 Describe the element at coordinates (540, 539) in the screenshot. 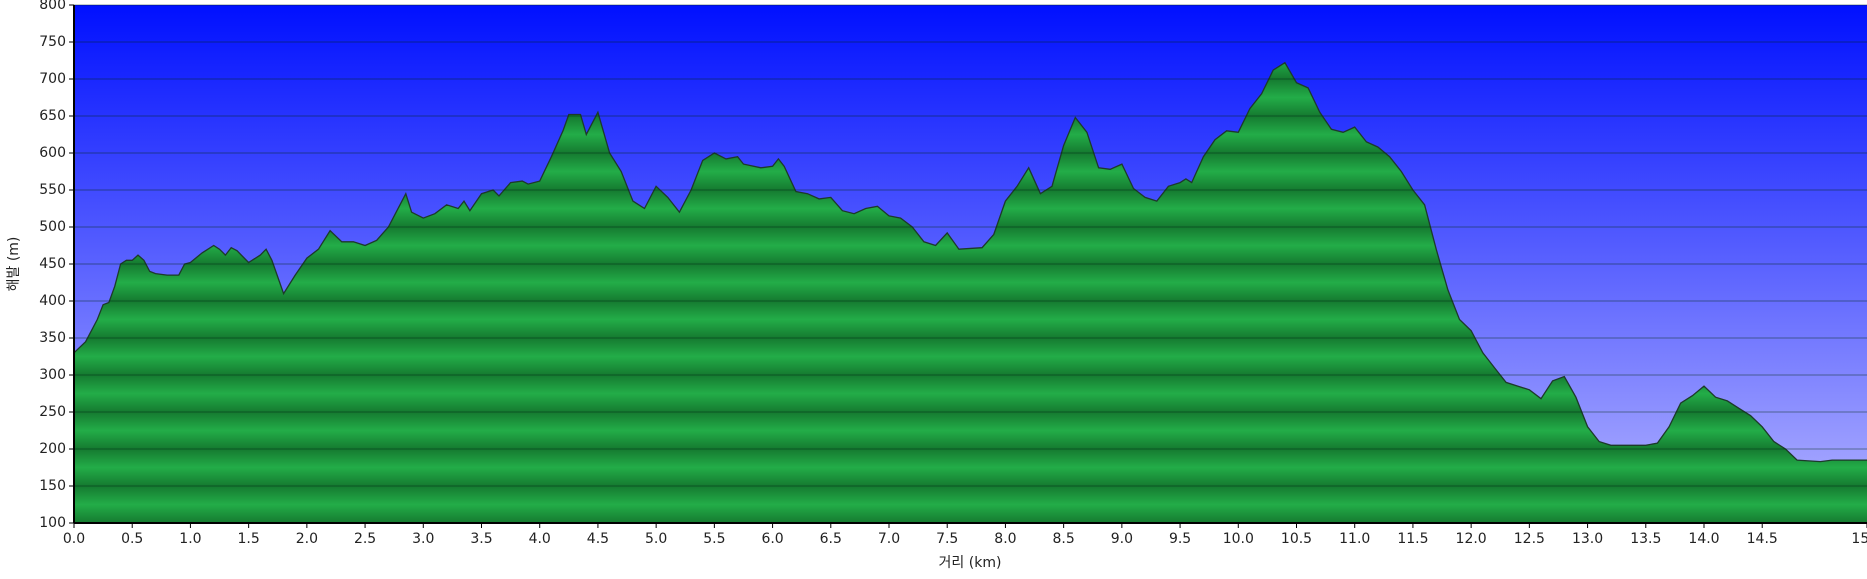

I see `x-tick-label: 4.0` at that location.